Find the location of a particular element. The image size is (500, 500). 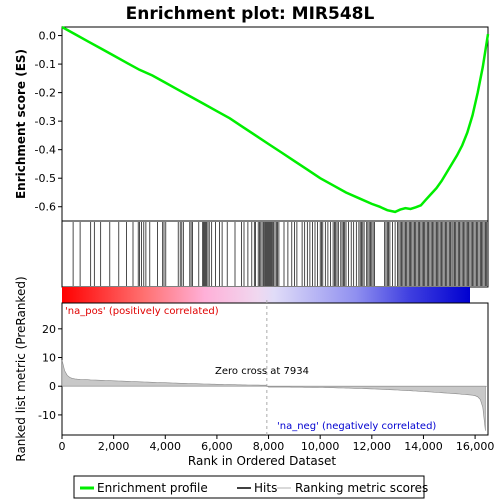

es-y-tick-label: -0.5 is located at coordinates (45, 178).